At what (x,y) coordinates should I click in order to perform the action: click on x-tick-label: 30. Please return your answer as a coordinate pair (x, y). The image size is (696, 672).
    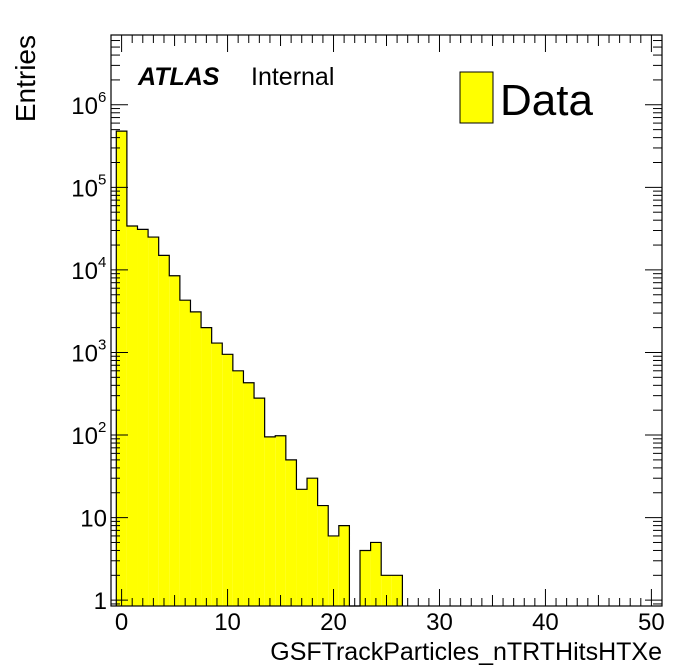
    Looking at the image, I should click on (439, 622).